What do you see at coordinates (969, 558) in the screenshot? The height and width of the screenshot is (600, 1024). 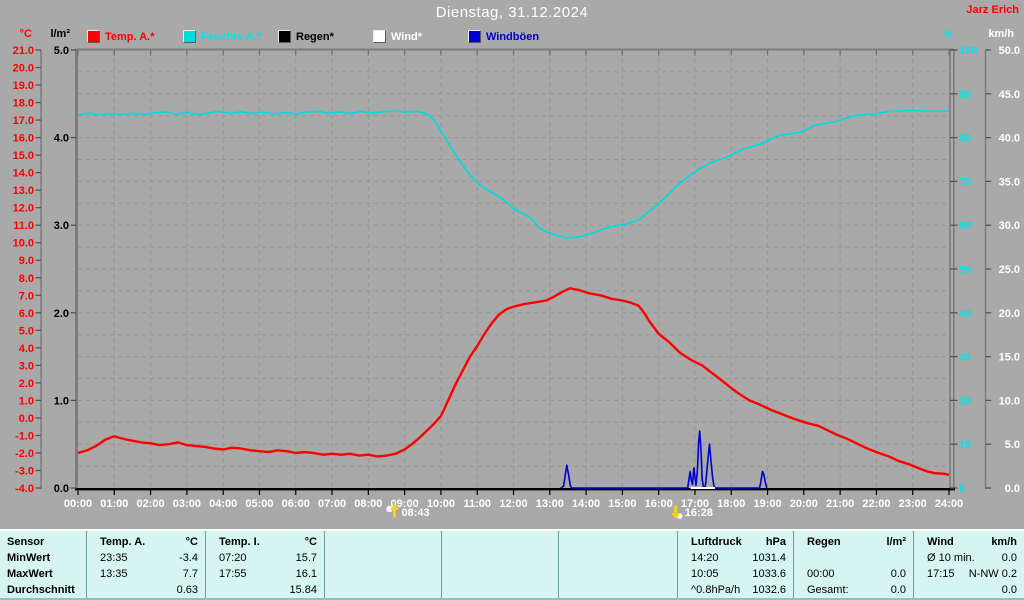 I see `stats-value-cell: Ø 10 min. 0.0` at bounding box center [969, 558].